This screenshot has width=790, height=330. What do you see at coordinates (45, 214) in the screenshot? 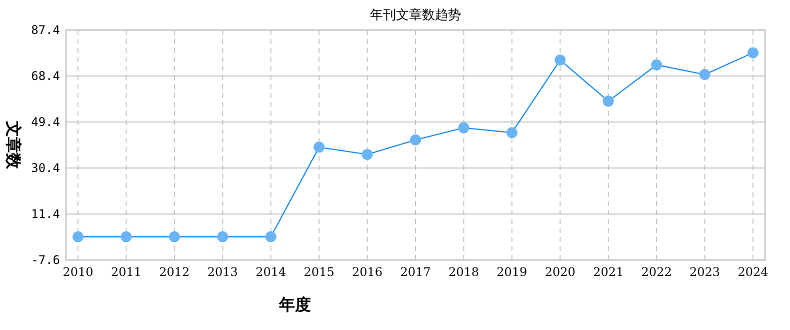
I see `y-tick-label: 11.4` at bounding box center [45, 214].